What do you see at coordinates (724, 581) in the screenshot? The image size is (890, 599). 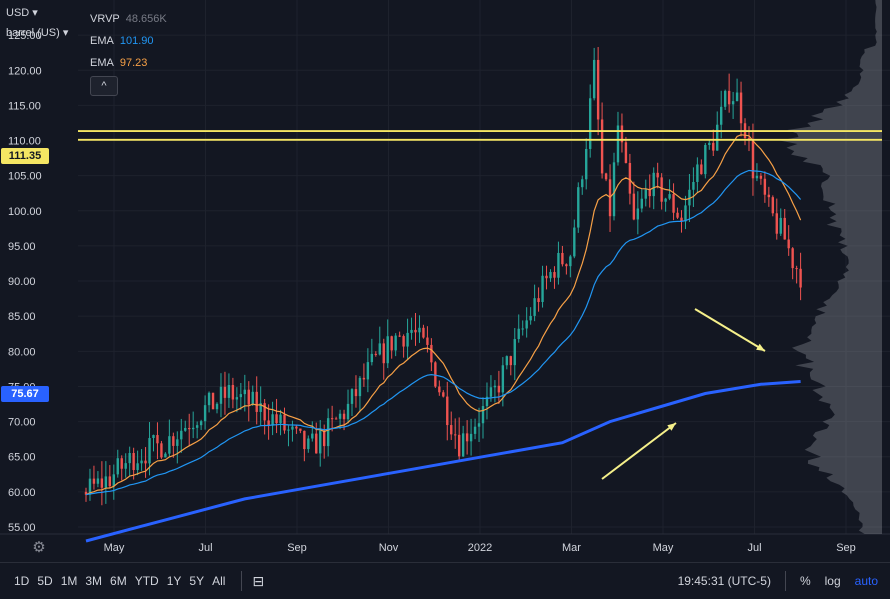 I see `clock: 19:45:31 (UTC-5)` at bounding box center [724, 581].